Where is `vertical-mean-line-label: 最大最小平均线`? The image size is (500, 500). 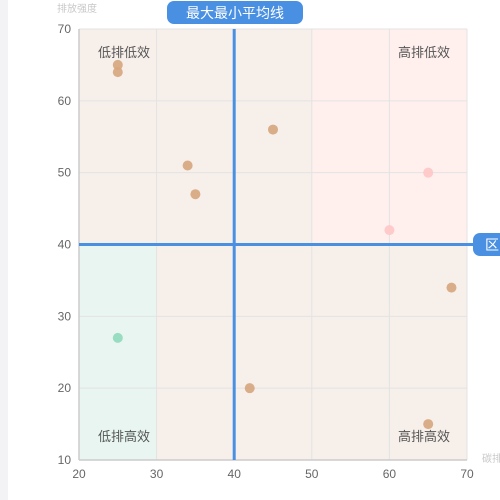 vertical-mean-line-label: 最大最小平均线 is located at coordinates (235, 12).